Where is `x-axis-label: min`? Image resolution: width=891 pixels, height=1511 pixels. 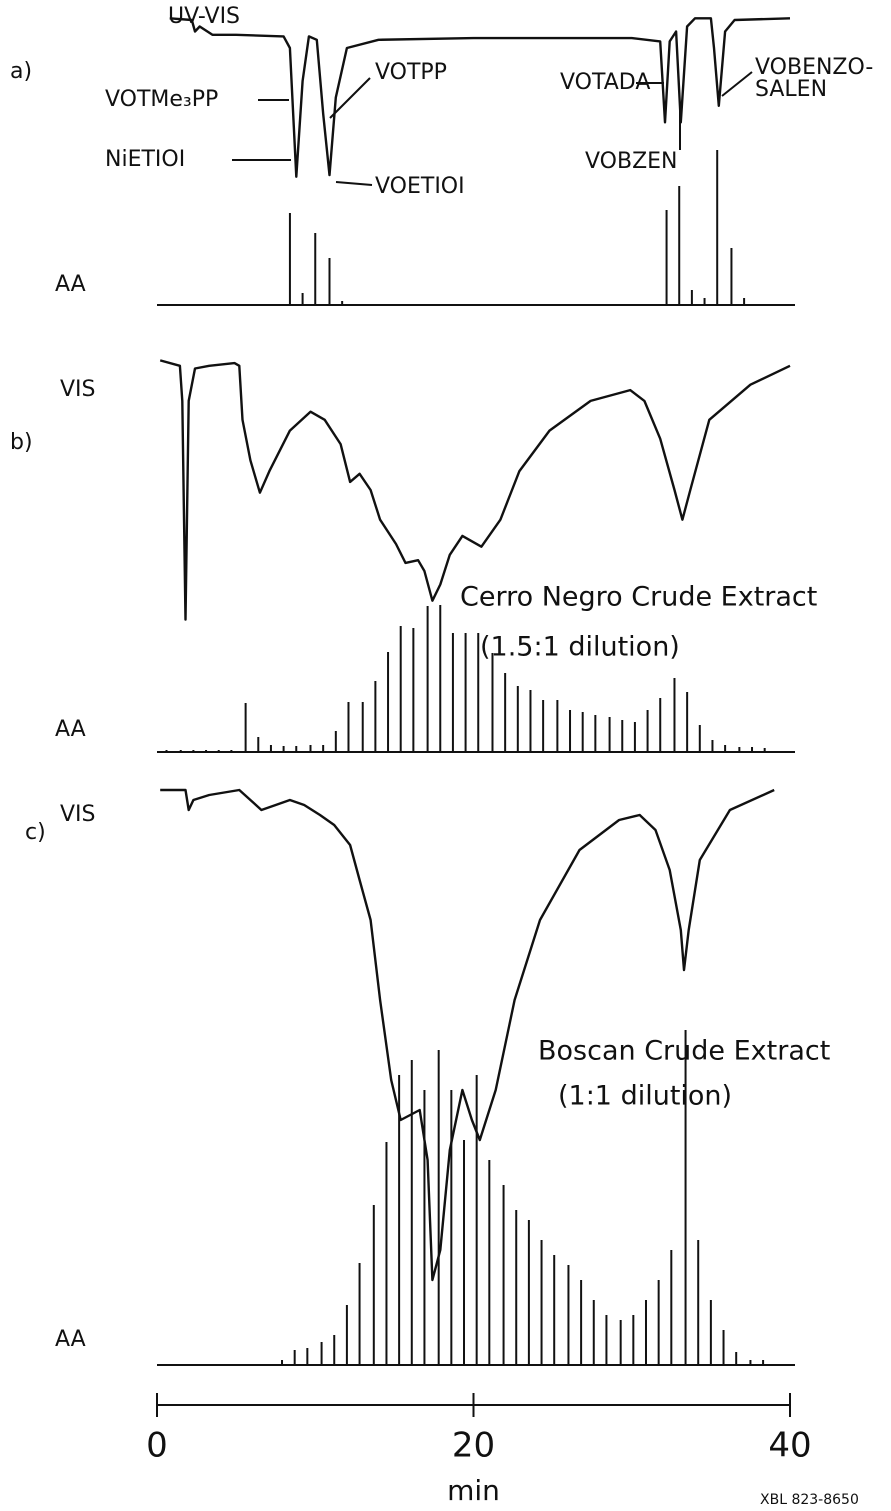 x-axis-label: min is located at coordinates (473, 1490).